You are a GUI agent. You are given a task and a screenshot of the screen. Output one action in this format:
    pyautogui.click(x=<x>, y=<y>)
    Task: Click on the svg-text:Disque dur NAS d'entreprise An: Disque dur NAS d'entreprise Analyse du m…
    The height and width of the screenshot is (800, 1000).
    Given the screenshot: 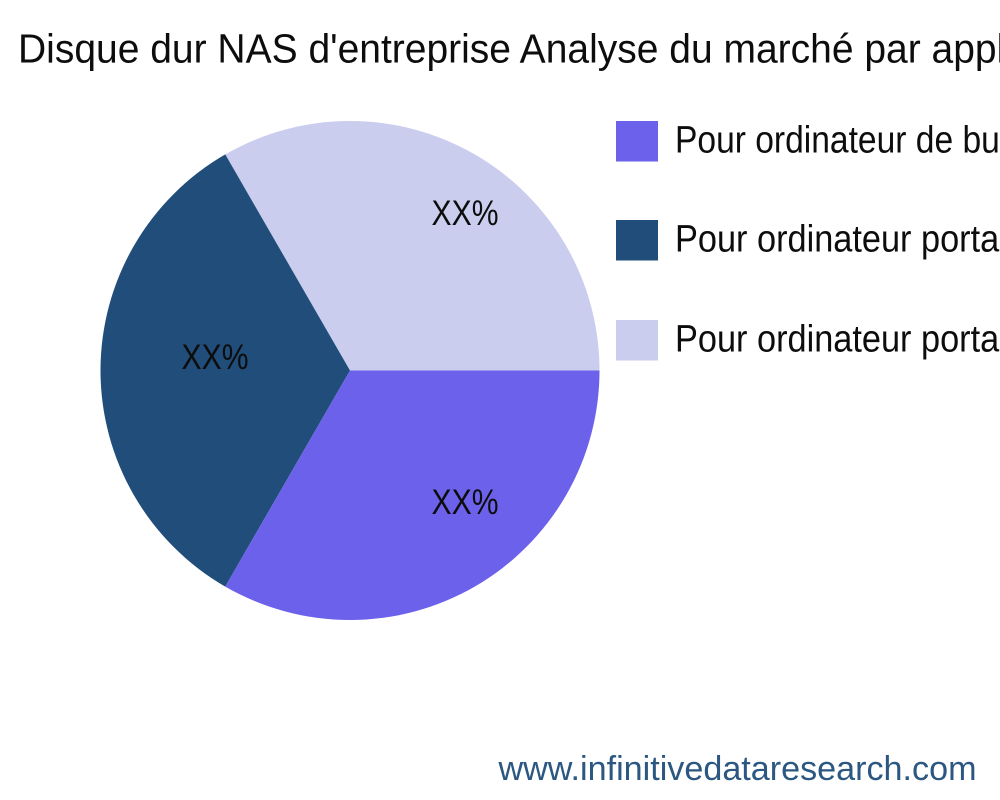 What is the action you would take?
    pyautogui.click(x=509, y=49)
    